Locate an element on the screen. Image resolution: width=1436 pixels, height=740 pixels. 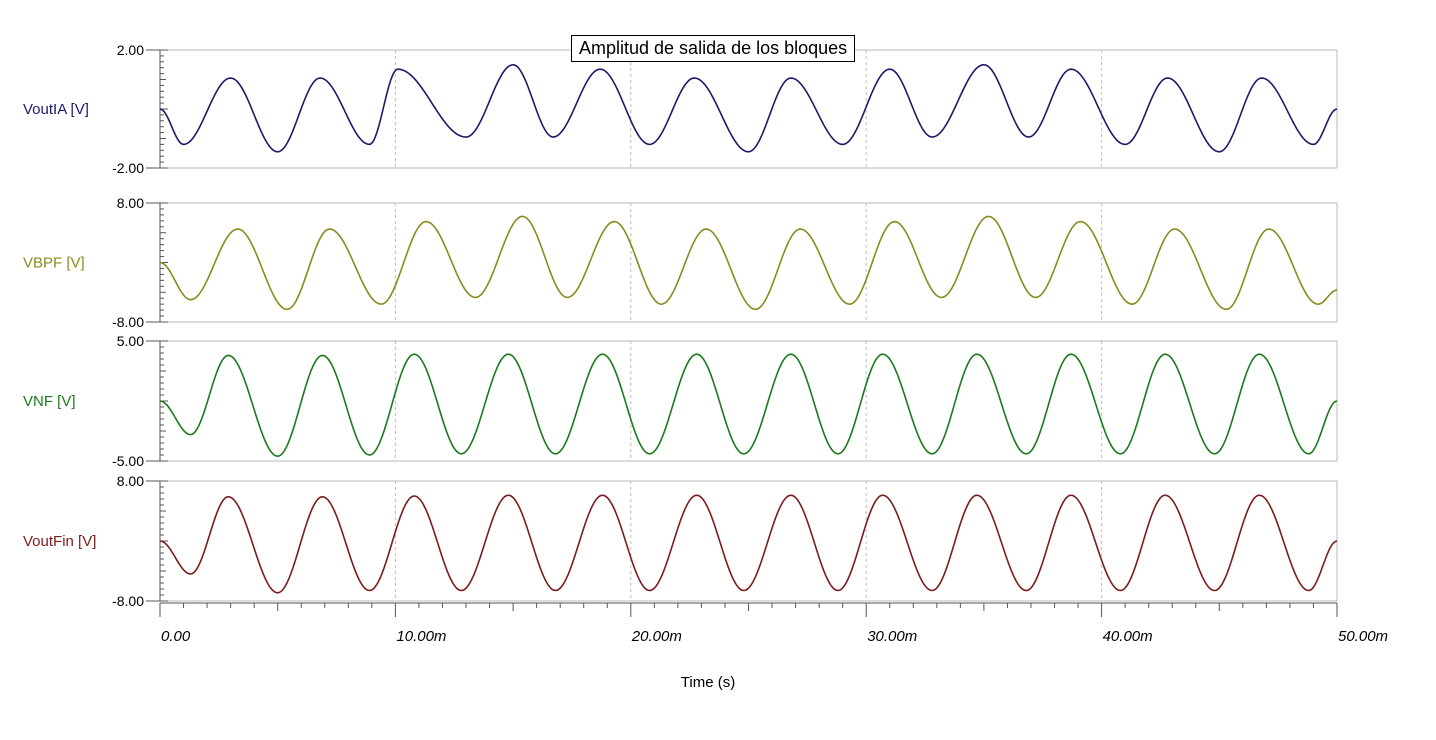
series-label: VoutFin [V] is located at coordinates (59, 541).